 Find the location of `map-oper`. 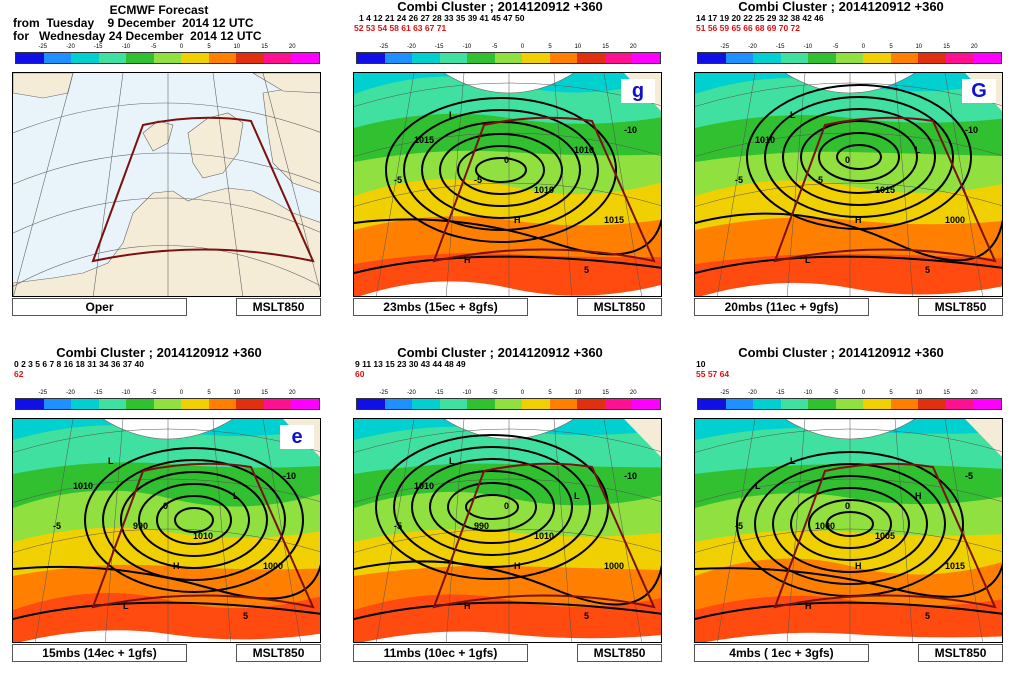

map-oper is located at coordinates (166, 184).